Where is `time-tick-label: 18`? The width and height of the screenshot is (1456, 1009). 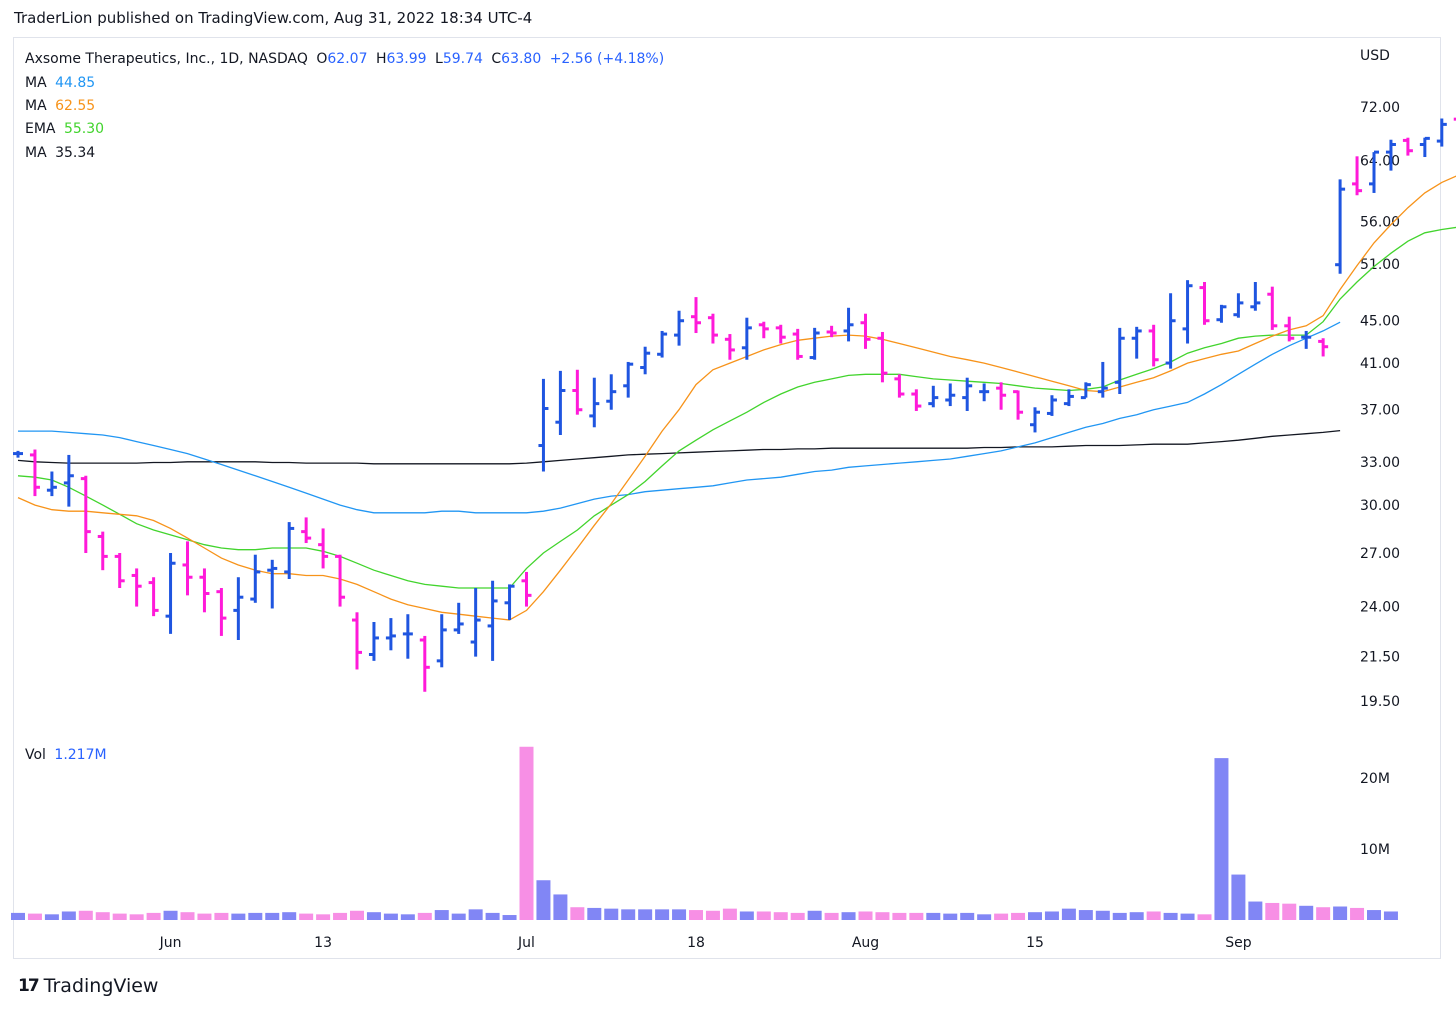 time-tick-label: 18 is located at coordinates (696, 943).